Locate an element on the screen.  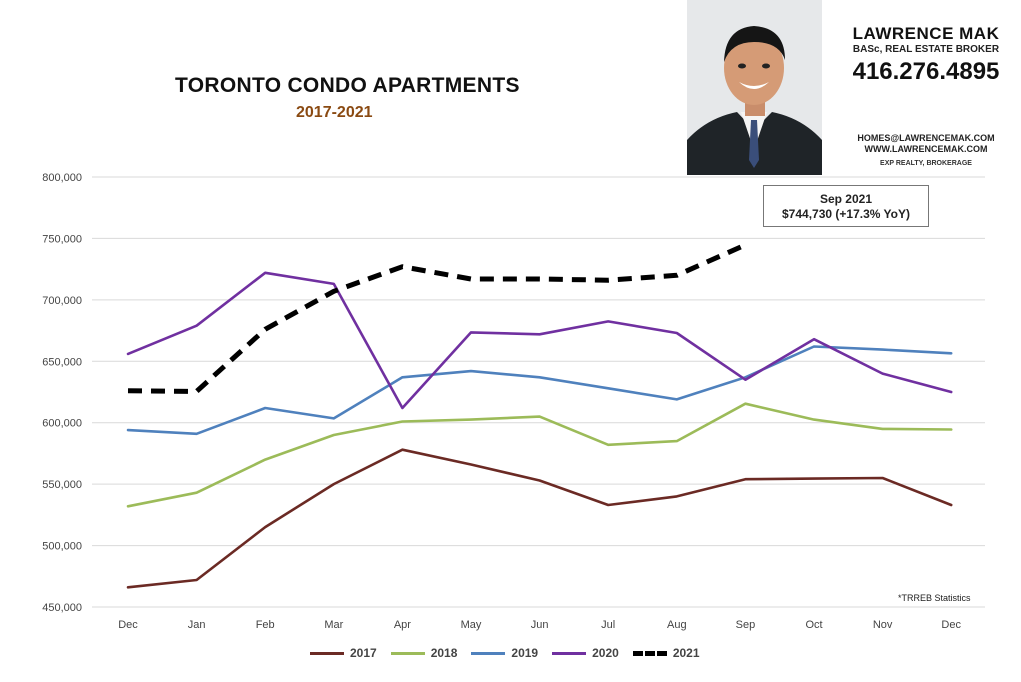
x-tick-label: Jul is located at coordinates (608, 625).